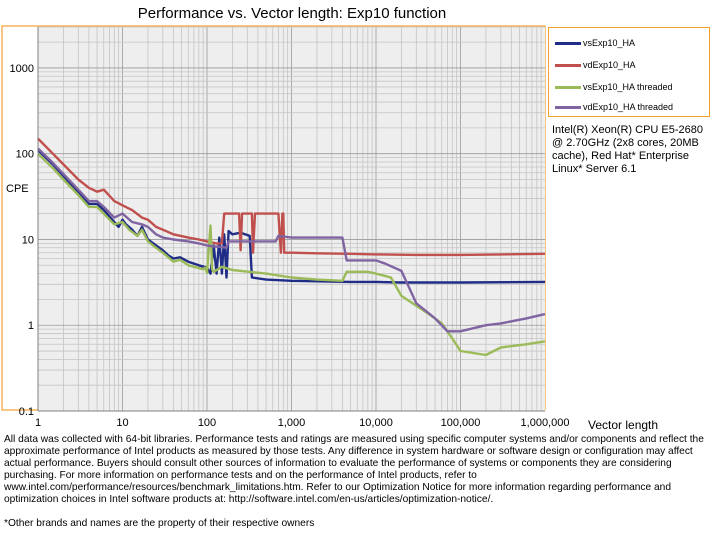 The width and height of the screenshot is (712, 546). What do you see at coordinates (628, 87) in the screenshot?
I see `legend-label: vsExp10_HA threaded` at bounding box center [628, 87].